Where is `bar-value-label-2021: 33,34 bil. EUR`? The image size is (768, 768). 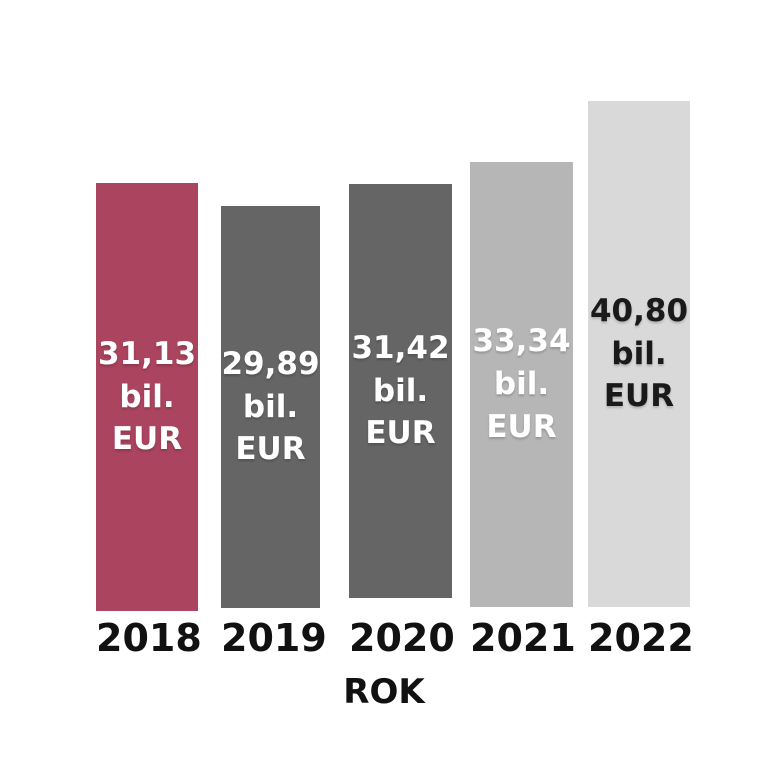
bar-value-label-2021: 33,34 bil. EUR is located at coordinates (521, 384).